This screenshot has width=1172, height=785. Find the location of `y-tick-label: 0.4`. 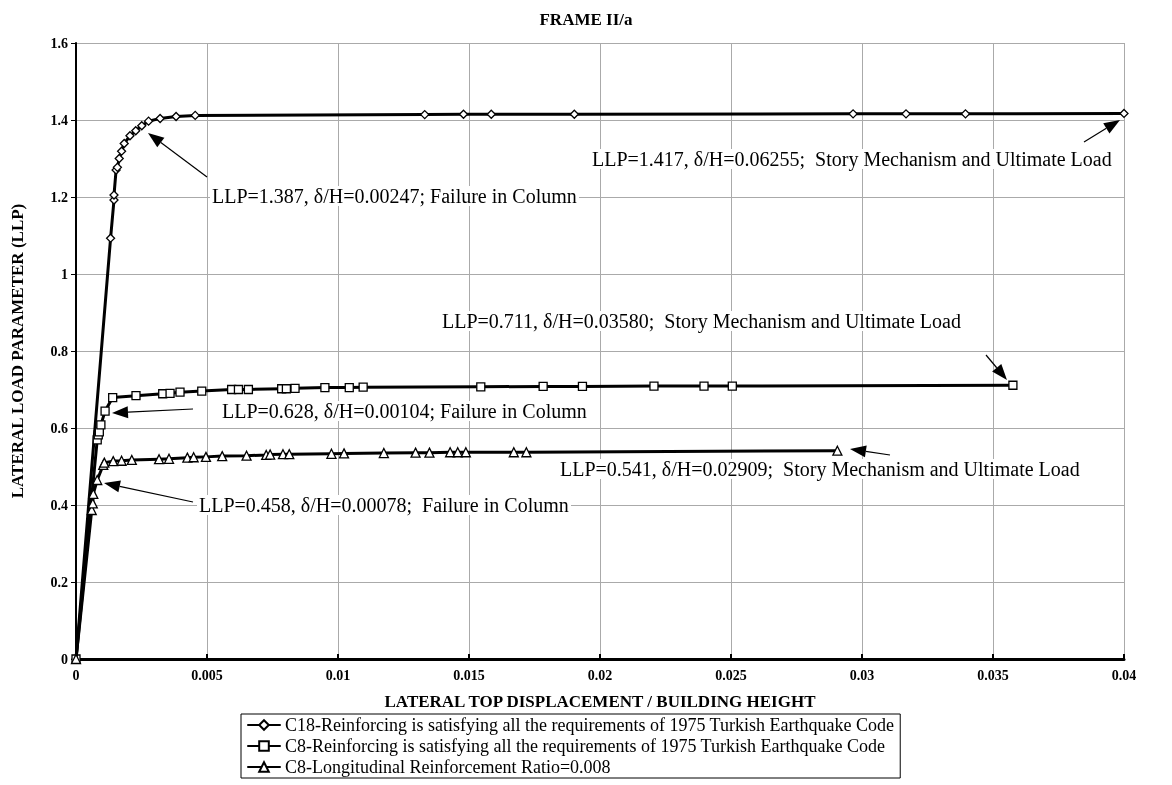

y-tick-label: 0.4 is located at coordinates (59, 505).